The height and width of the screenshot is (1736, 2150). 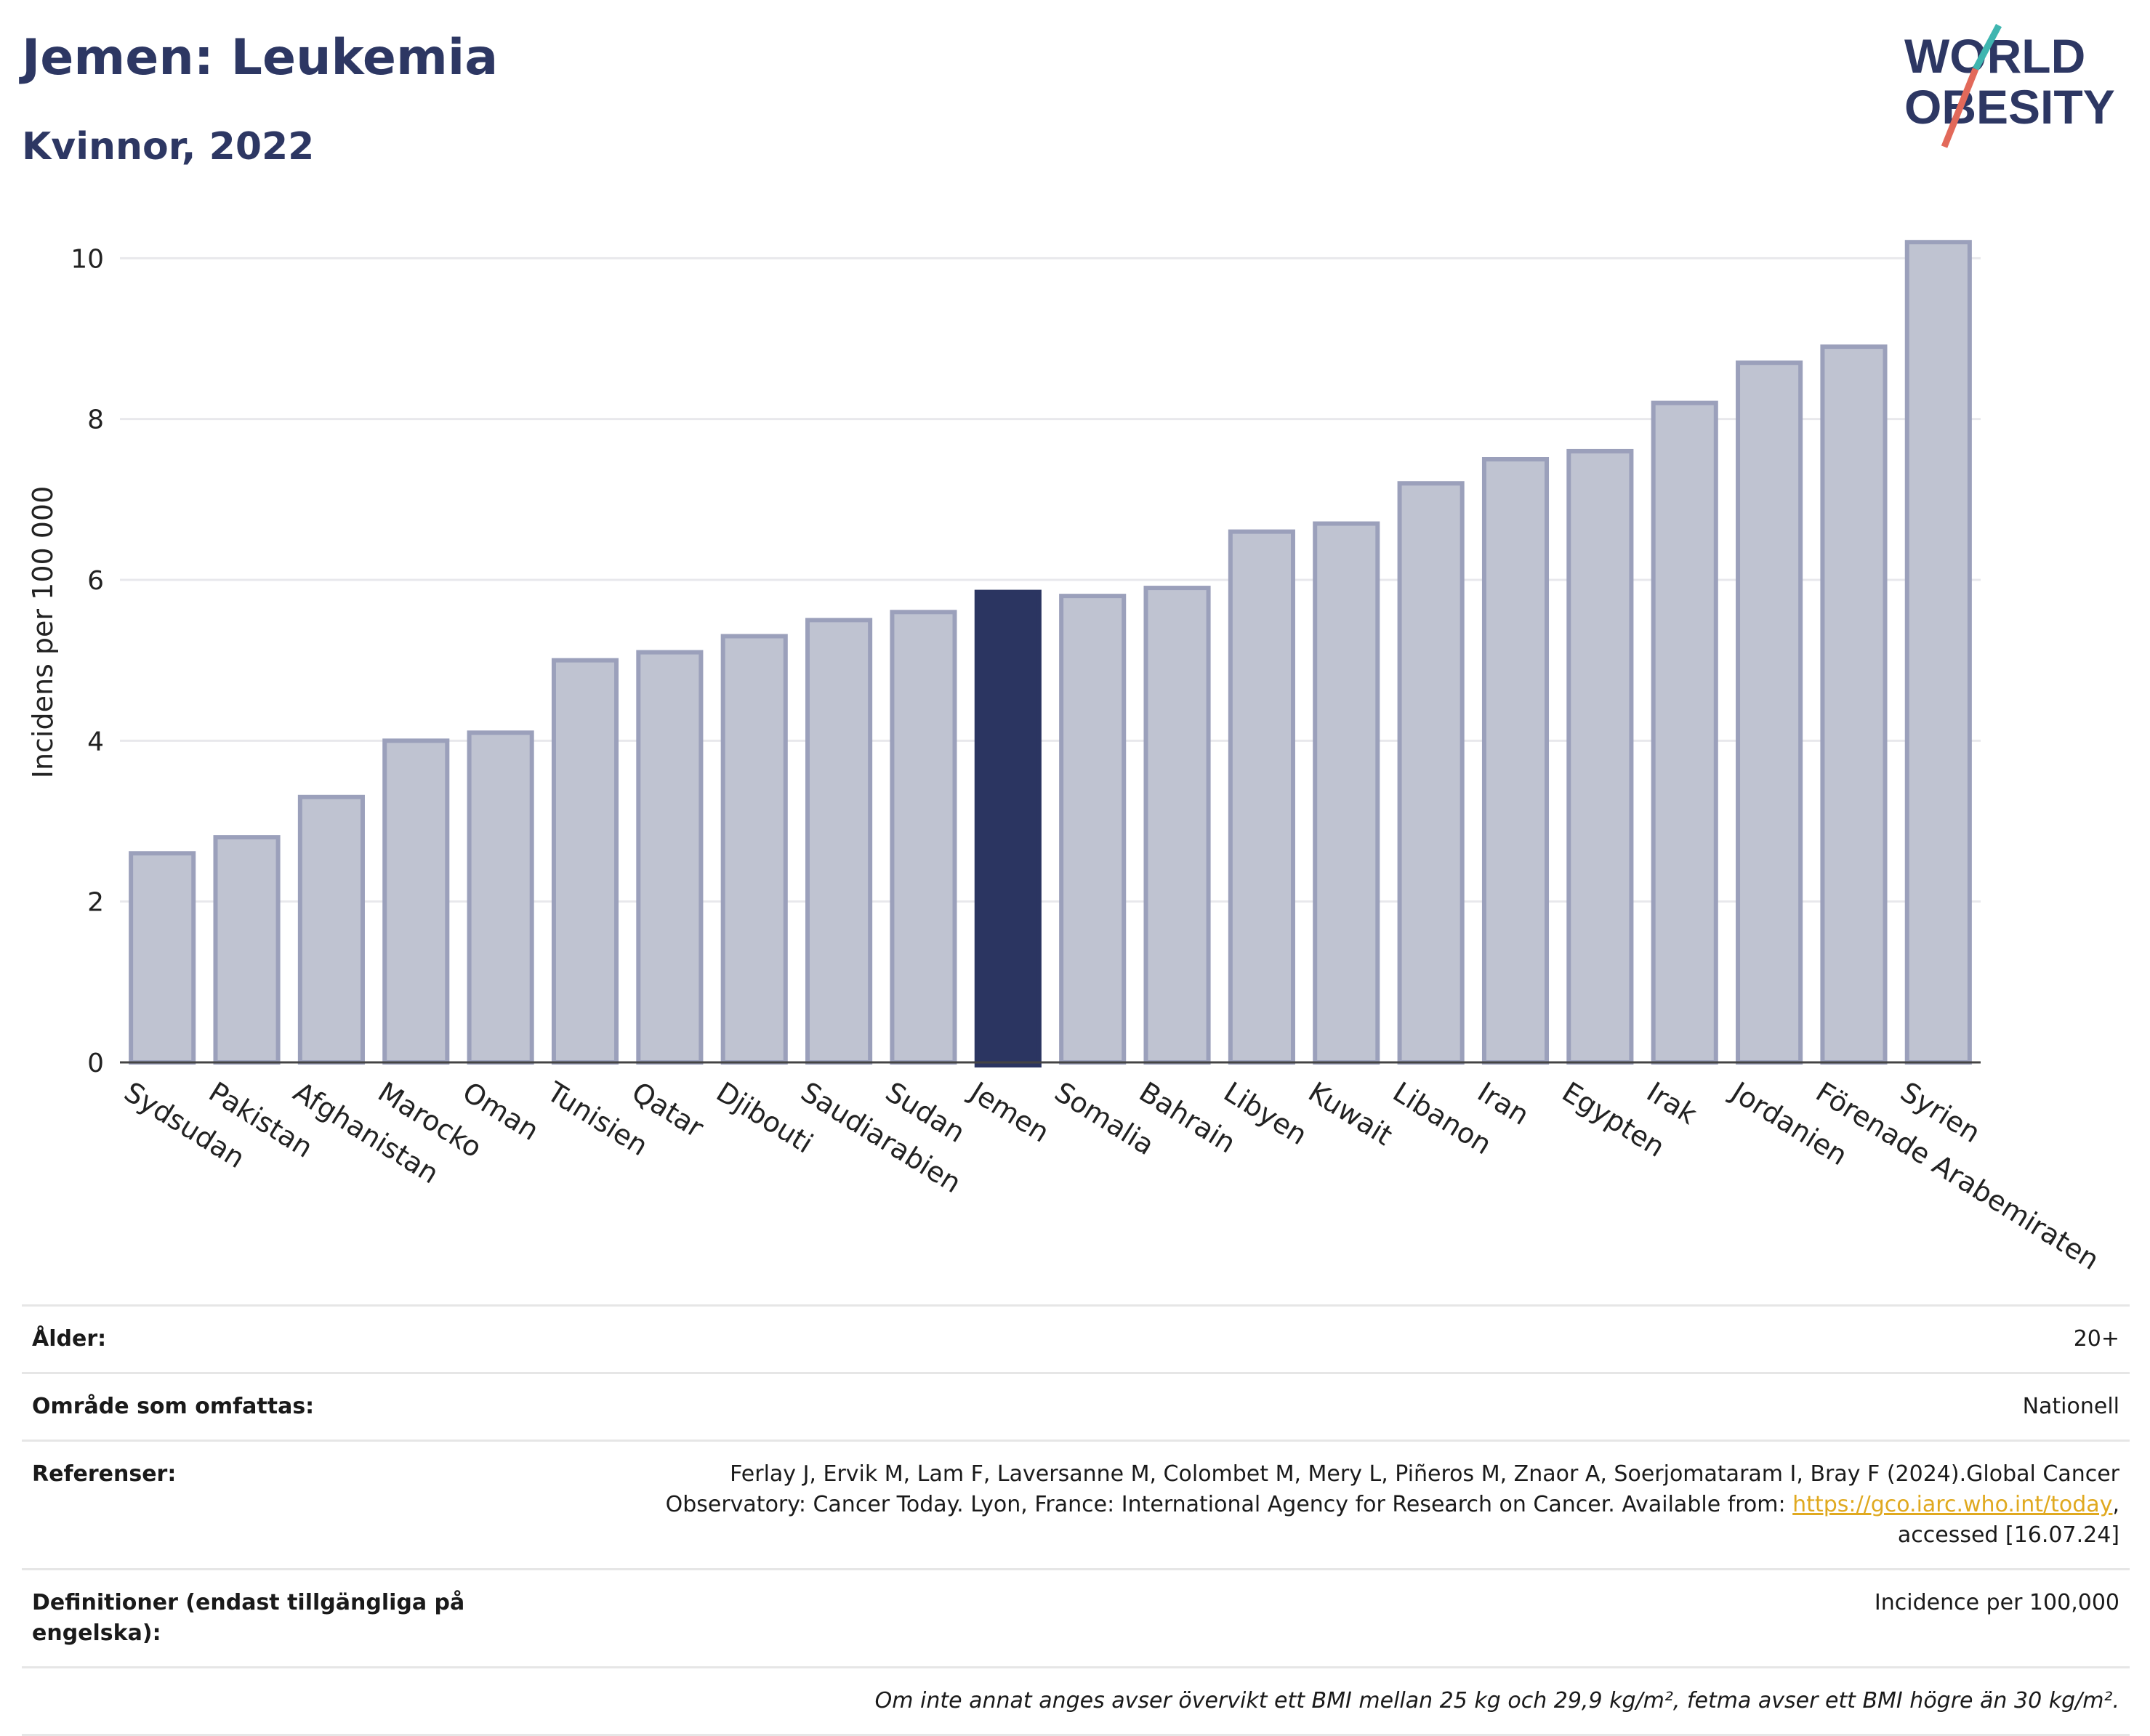 What do you see at coordinates (247, 950) in the screenshot?
I see `bar-pakistan` at bounding box center [247, 950].